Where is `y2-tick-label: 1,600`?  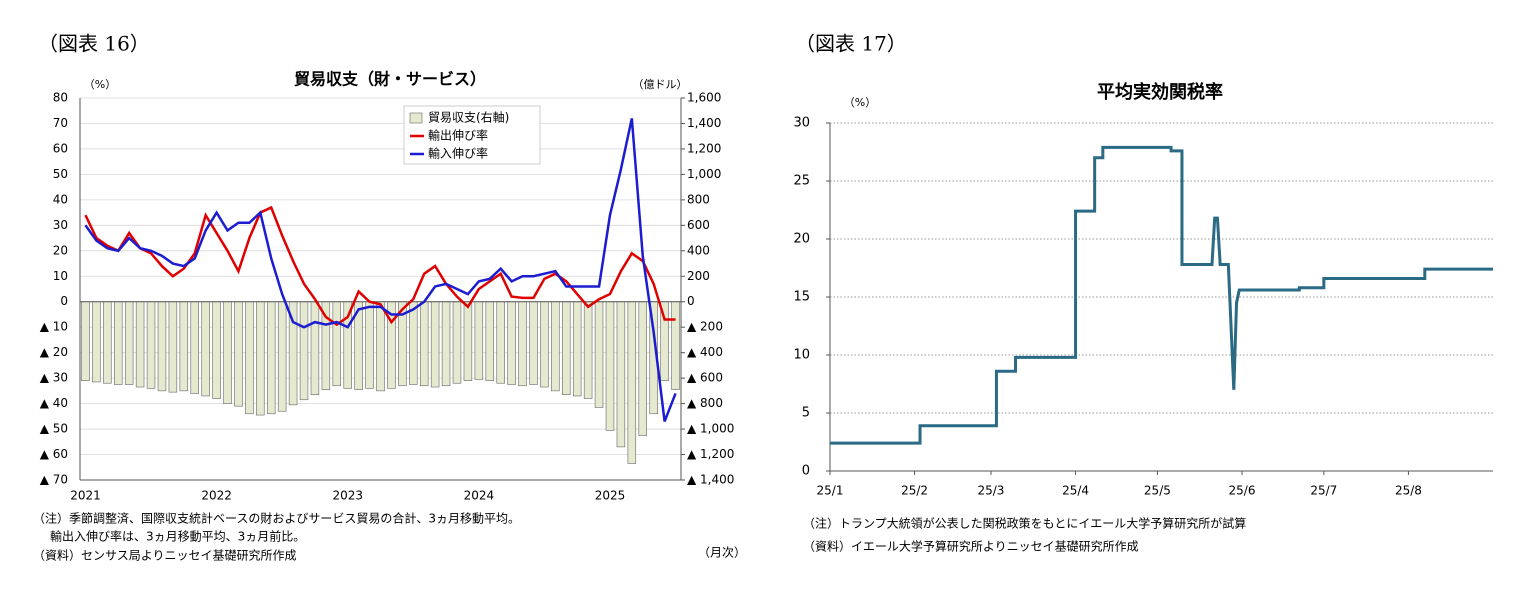
y2-tick-label: 1,600 is located at coordinates (704, 98).